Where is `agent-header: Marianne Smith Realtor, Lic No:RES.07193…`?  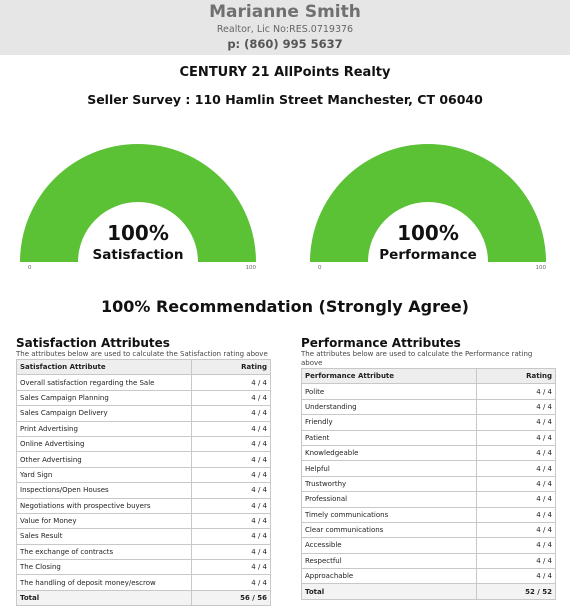 agent-header: Marianne Smith Realtor, Lic No:RES.07193… is located at coordinates (285, 27).